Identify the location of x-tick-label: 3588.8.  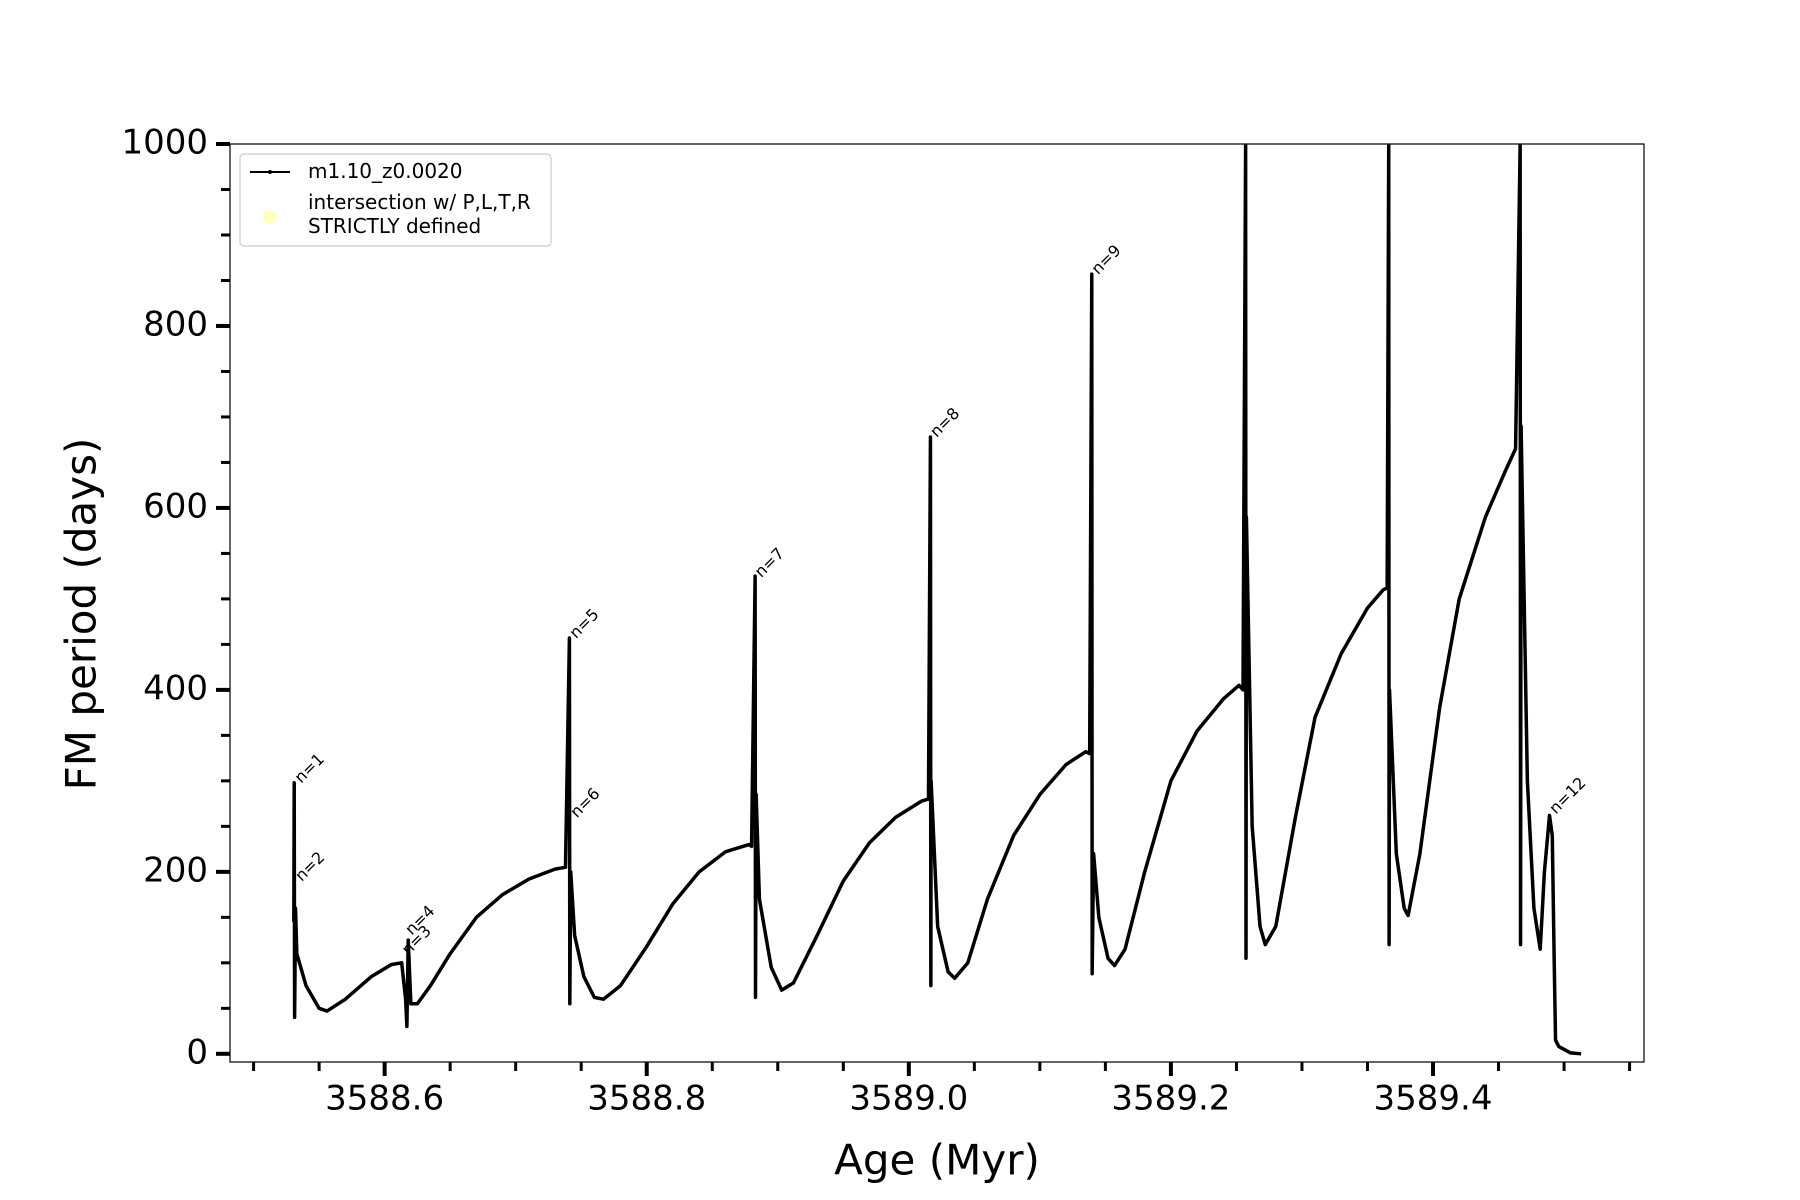
(646, 1099).